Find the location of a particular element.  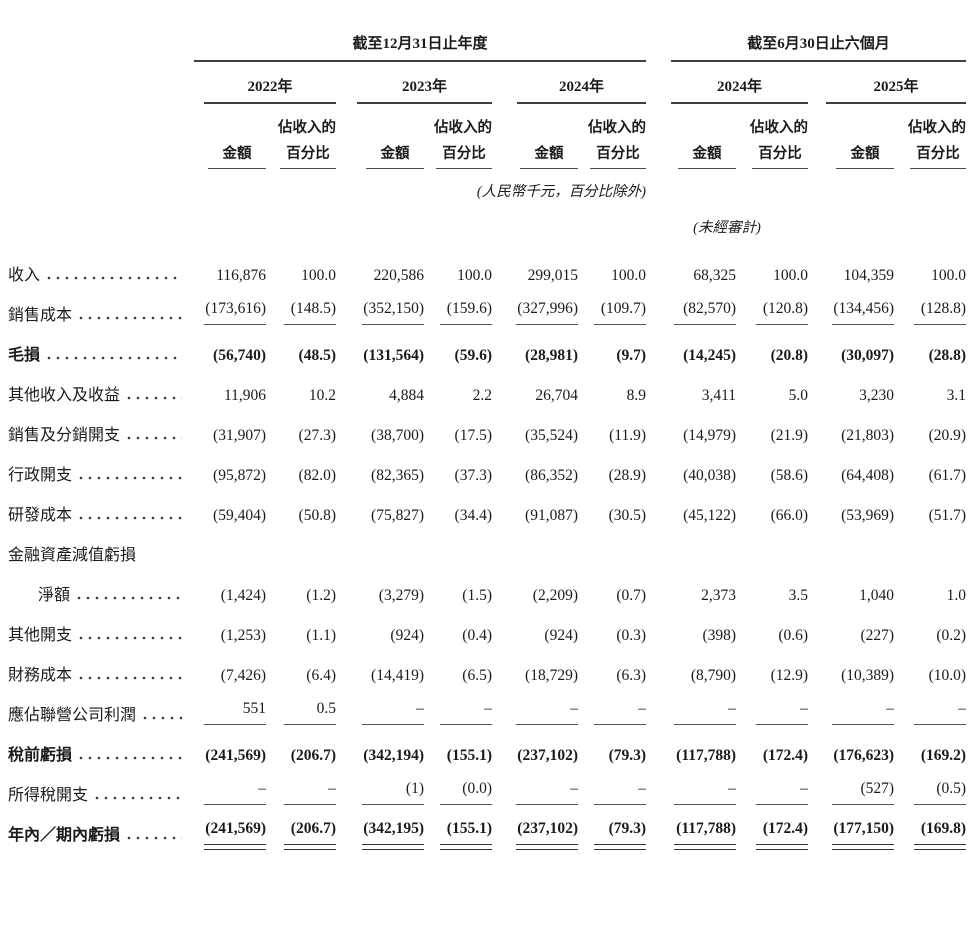

cell-value: (176,623) is located at coordinates (864, 755).